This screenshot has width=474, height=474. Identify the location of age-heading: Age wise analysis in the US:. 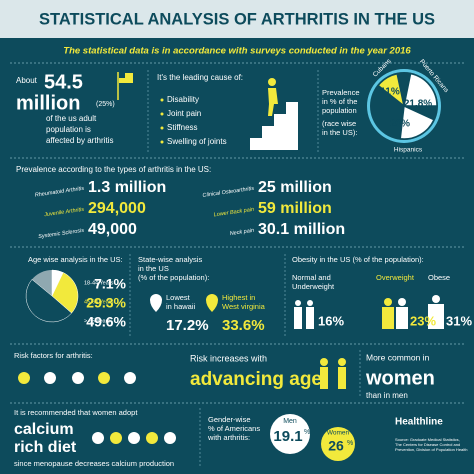
(75, 259).